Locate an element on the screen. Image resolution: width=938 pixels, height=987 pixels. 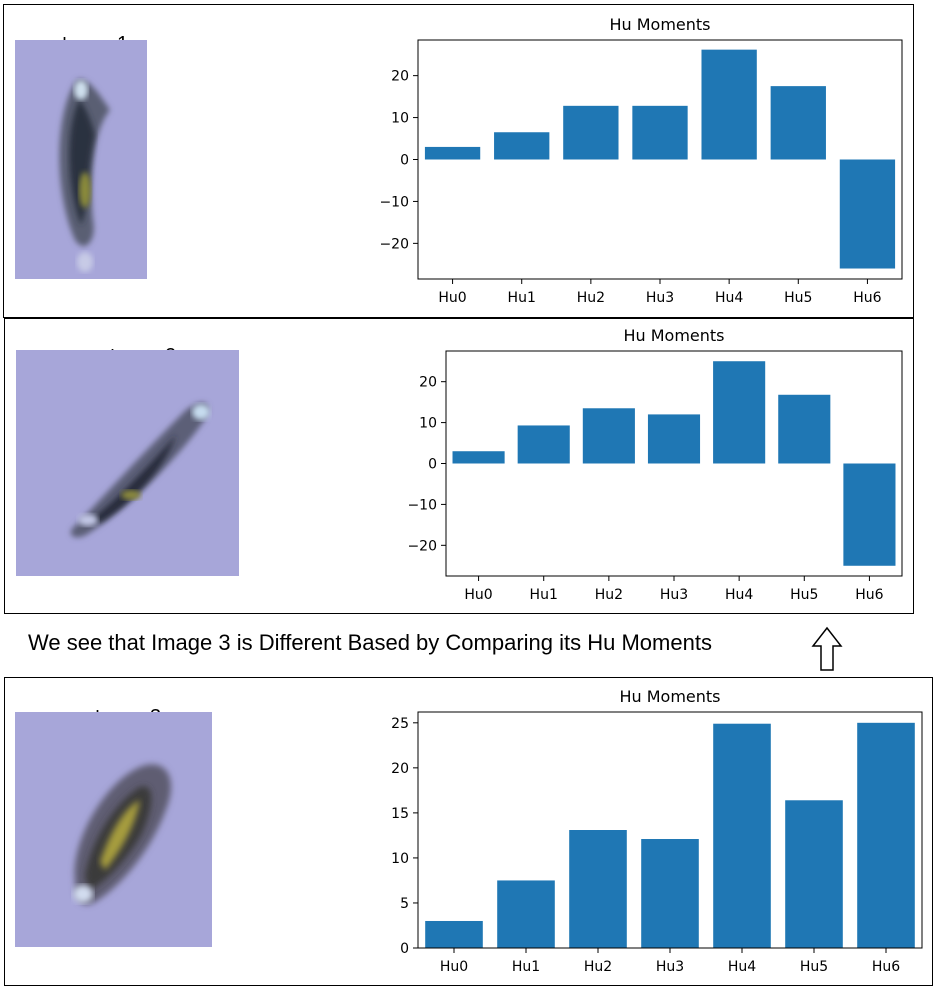
image-2-thumbnail is located at coordinates (127, 463).